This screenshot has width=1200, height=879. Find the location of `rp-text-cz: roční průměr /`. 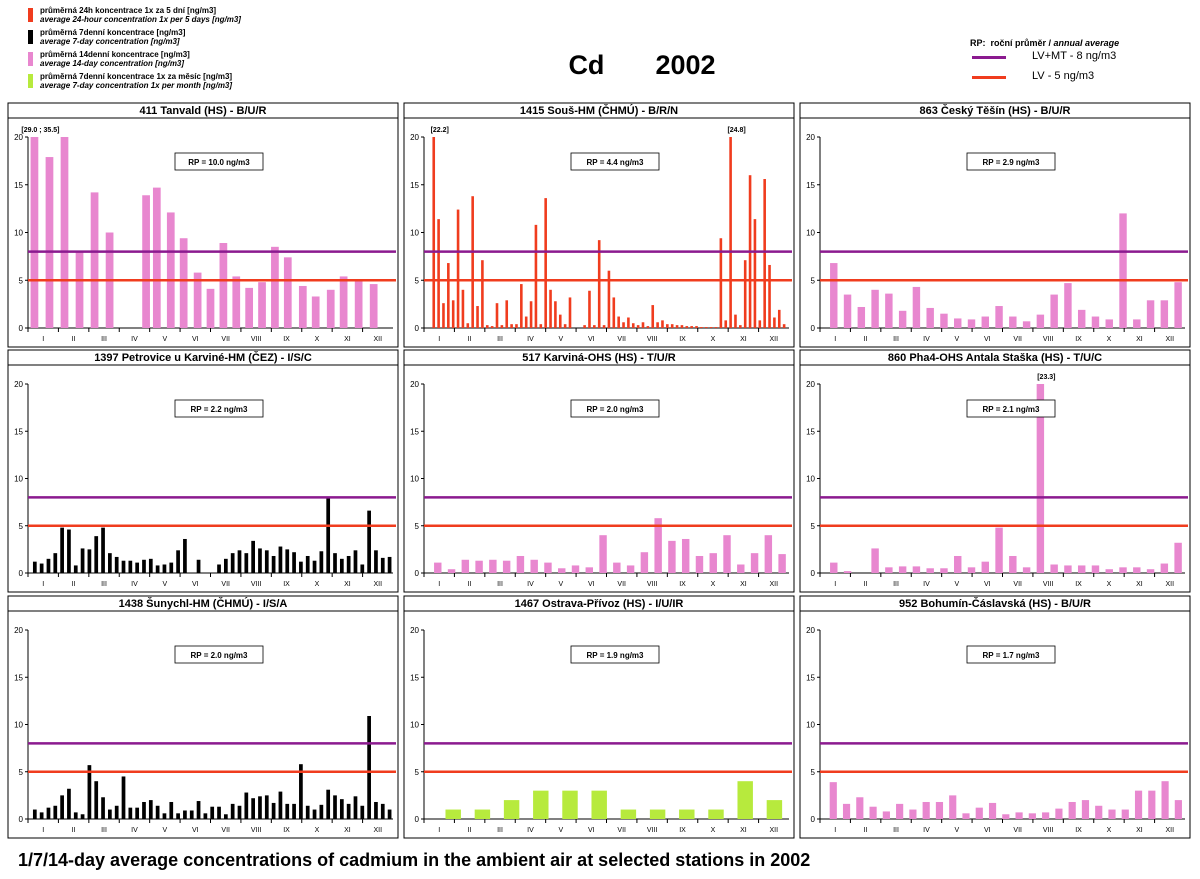

rp-text-cz: roční průměr / is located at coordinates (1021, 43).